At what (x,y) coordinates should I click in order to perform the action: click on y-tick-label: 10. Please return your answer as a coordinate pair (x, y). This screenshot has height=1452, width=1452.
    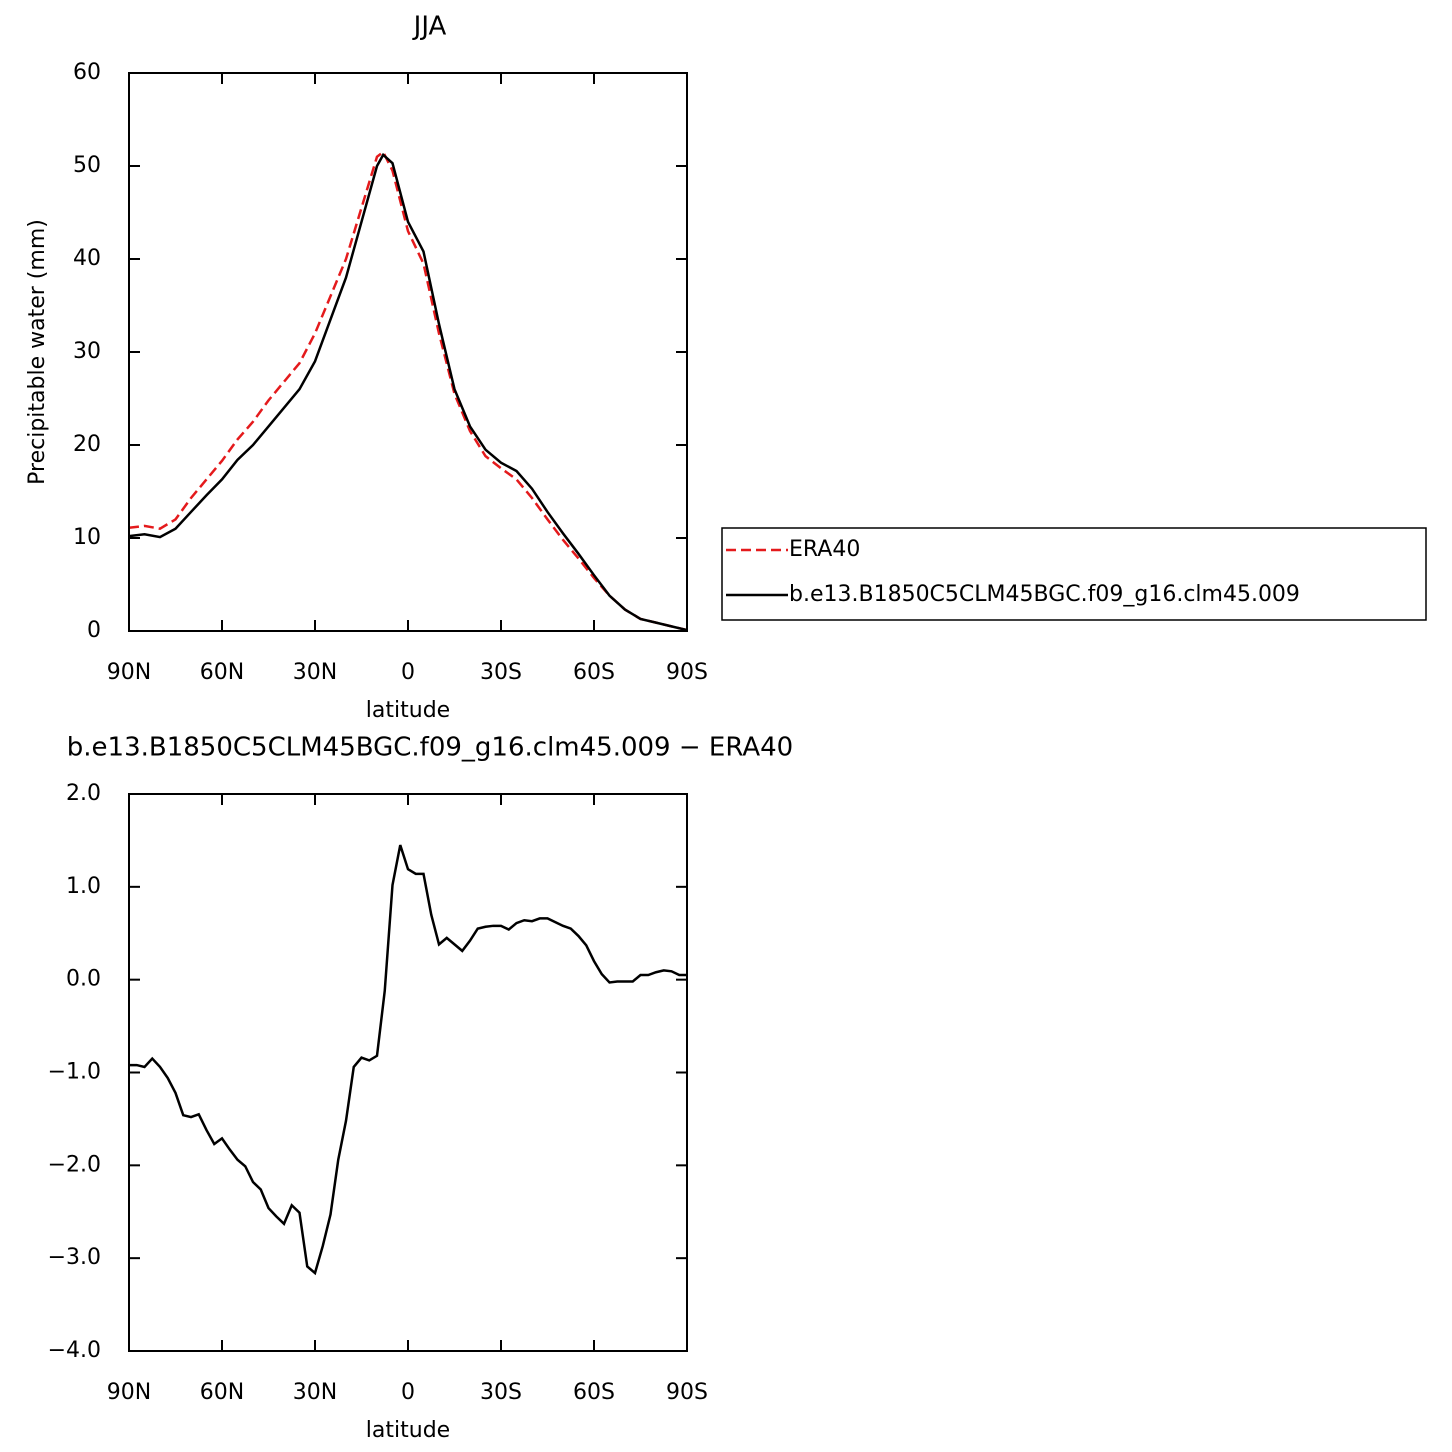
    Looking at the image, I should click on (87, 537).